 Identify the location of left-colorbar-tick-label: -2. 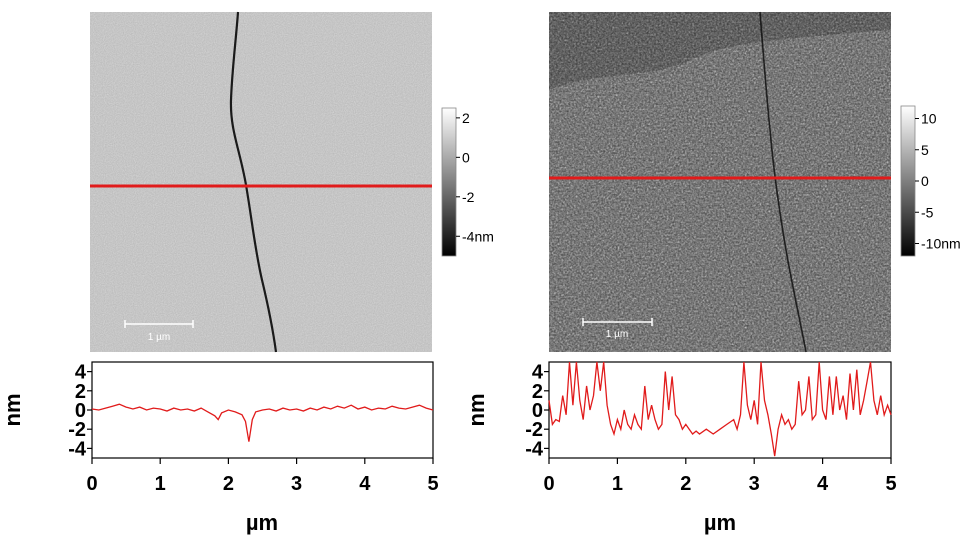
(468, 197).